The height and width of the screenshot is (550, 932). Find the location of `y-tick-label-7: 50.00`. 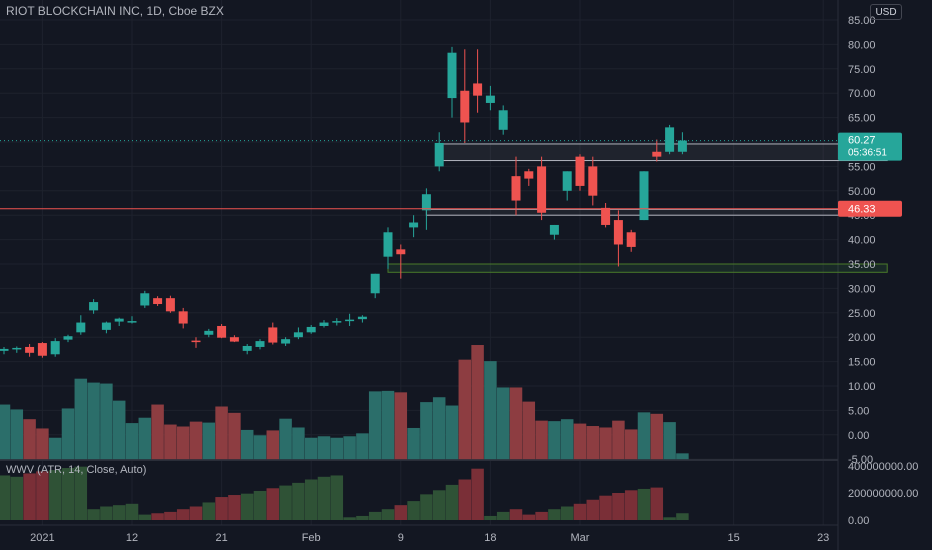

y-tick-label-7: 50.00 is located at coordinates (862, 192).